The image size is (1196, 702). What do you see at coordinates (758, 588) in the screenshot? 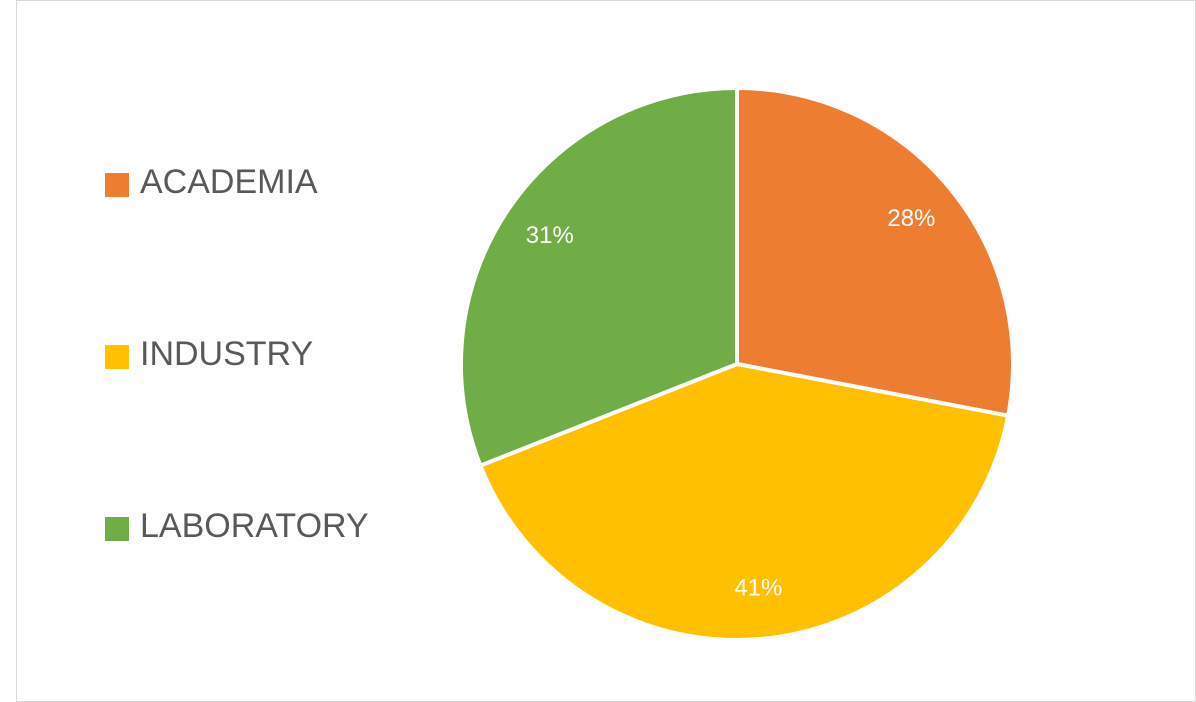
I see `data-label: 41%` at bounding box center [758, 588].